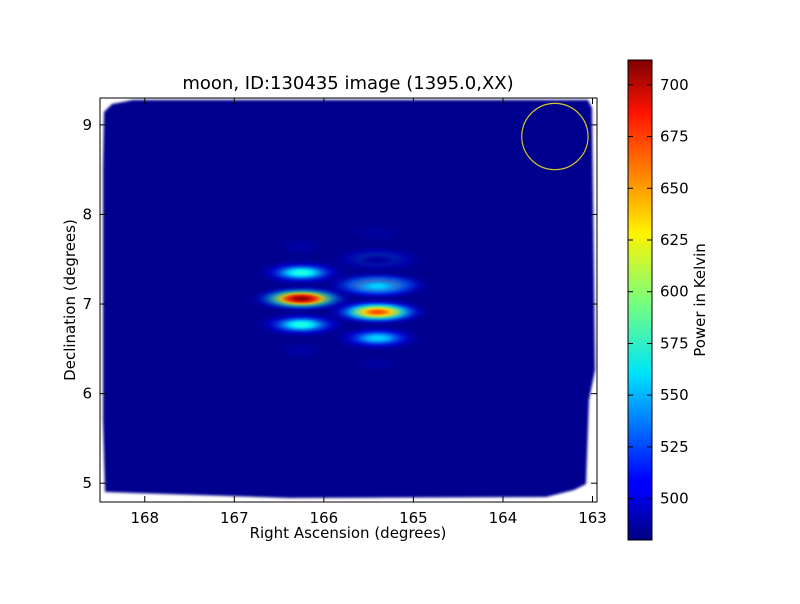 The height and width of the screenshot is (604, 800). Describe the element at coordinates (70, 300) in the screenshot. I see `y-axis-label: Declination (degrees)` at that location.